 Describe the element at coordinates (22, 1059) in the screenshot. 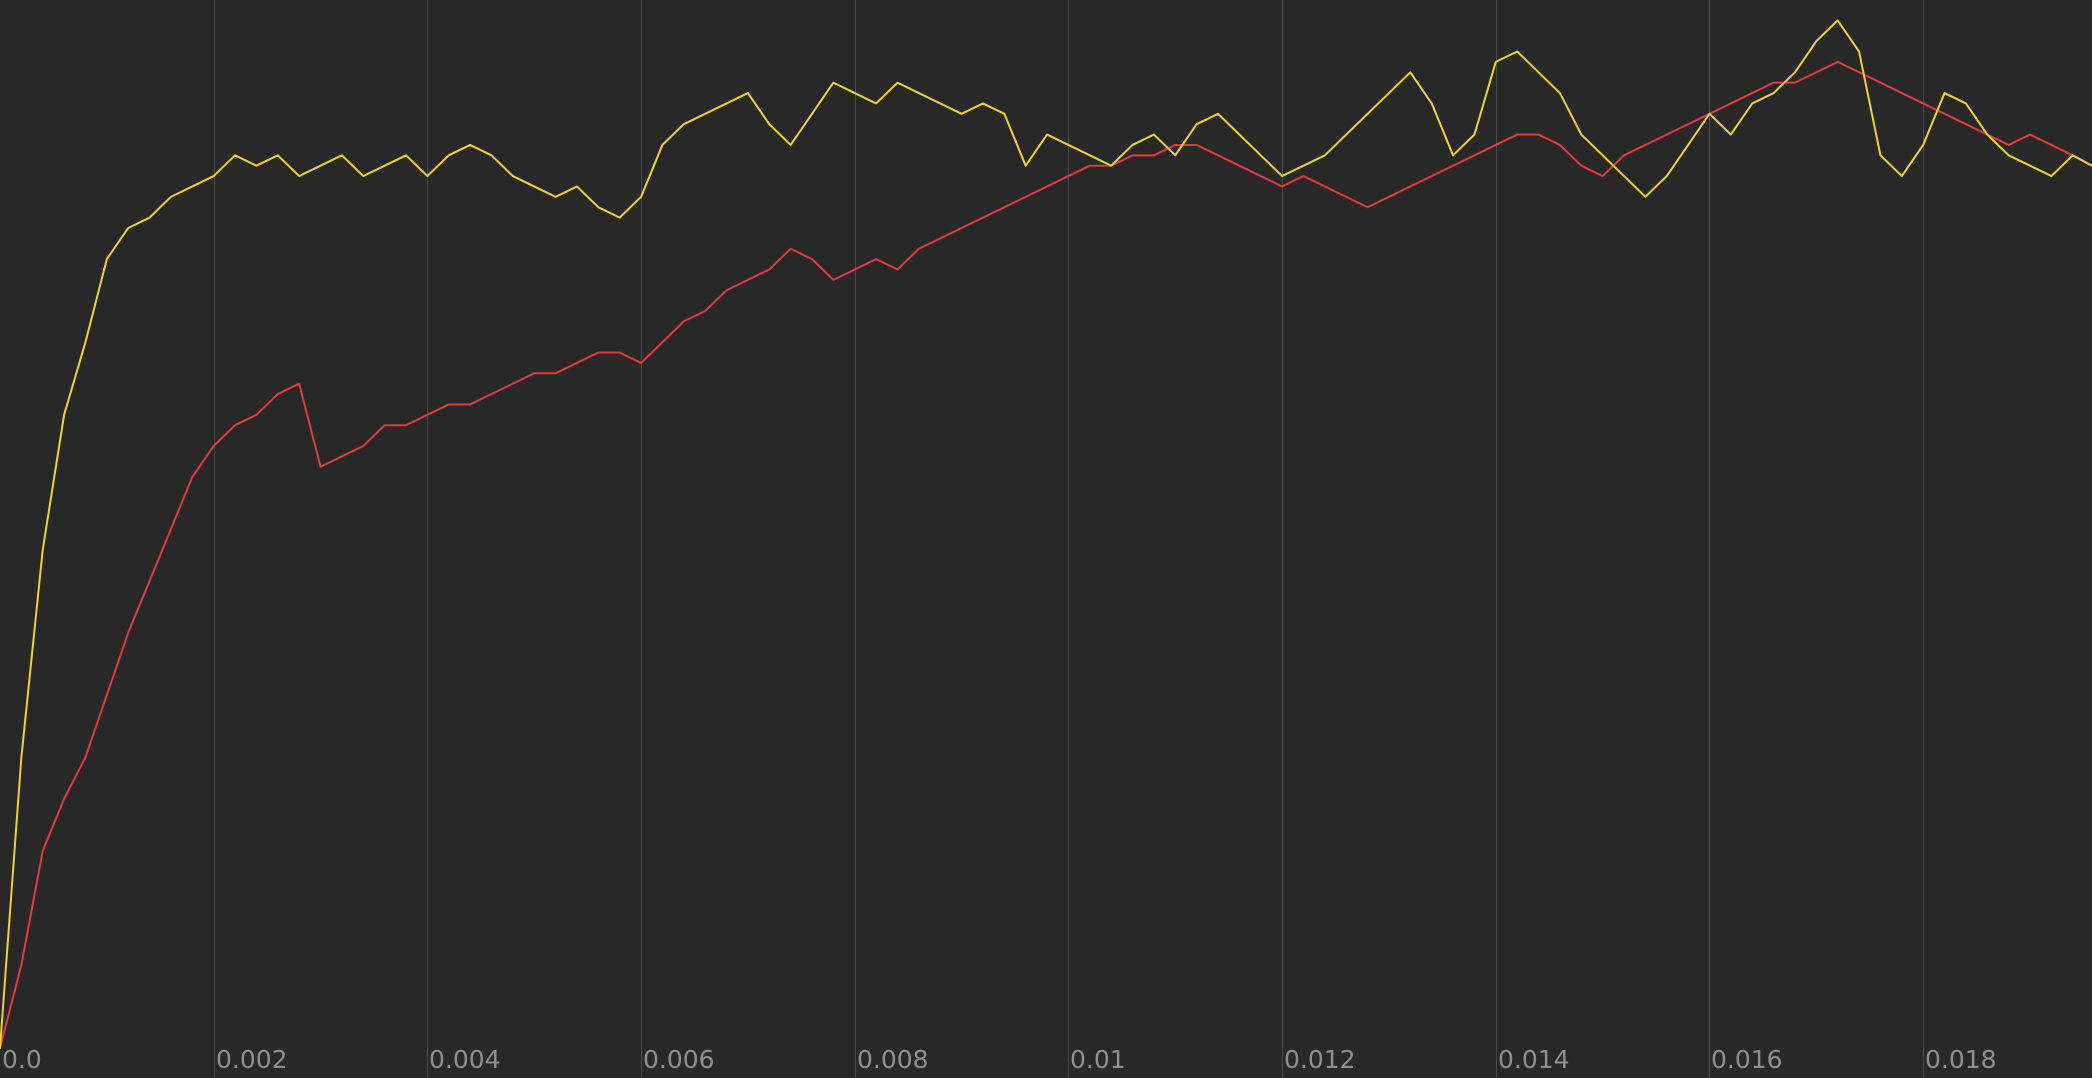

I see `x-tick-label: 0.0` at that location.